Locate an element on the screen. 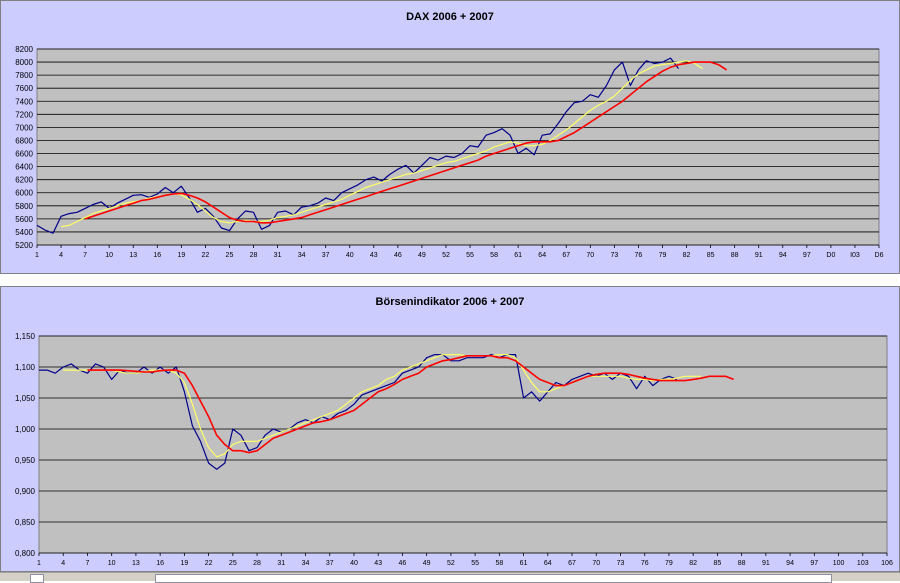 Image resolution: width=900 pixels, height=583 pixels. y-tick-label: 7600 is located at coordinates (24, 88).